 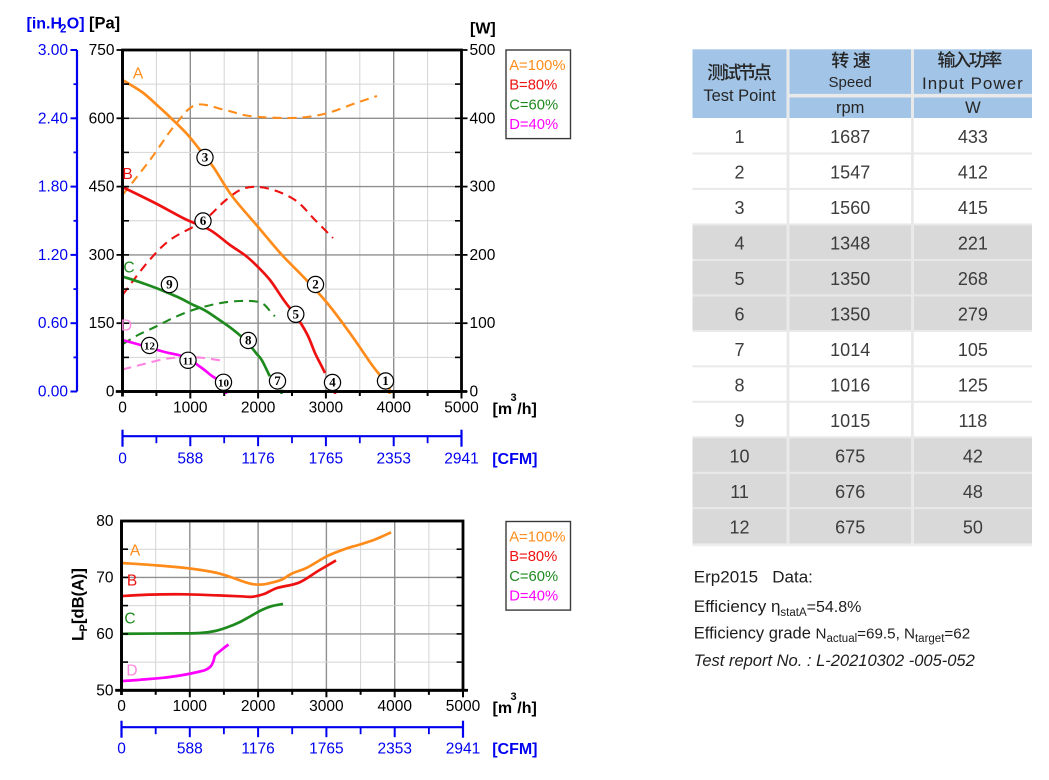 I want to click on svg-text: 415, so click(x=973, y=208).